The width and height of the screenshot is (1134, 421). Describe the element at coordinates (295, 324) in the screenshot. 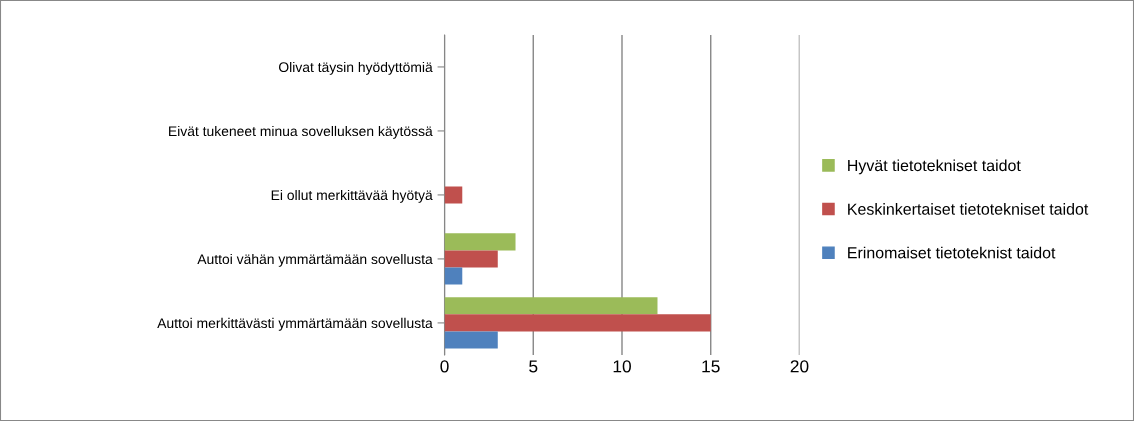

I see `y-tick-label: Auttoi merkittävästi ymmärtämään sovellusta` at that location.